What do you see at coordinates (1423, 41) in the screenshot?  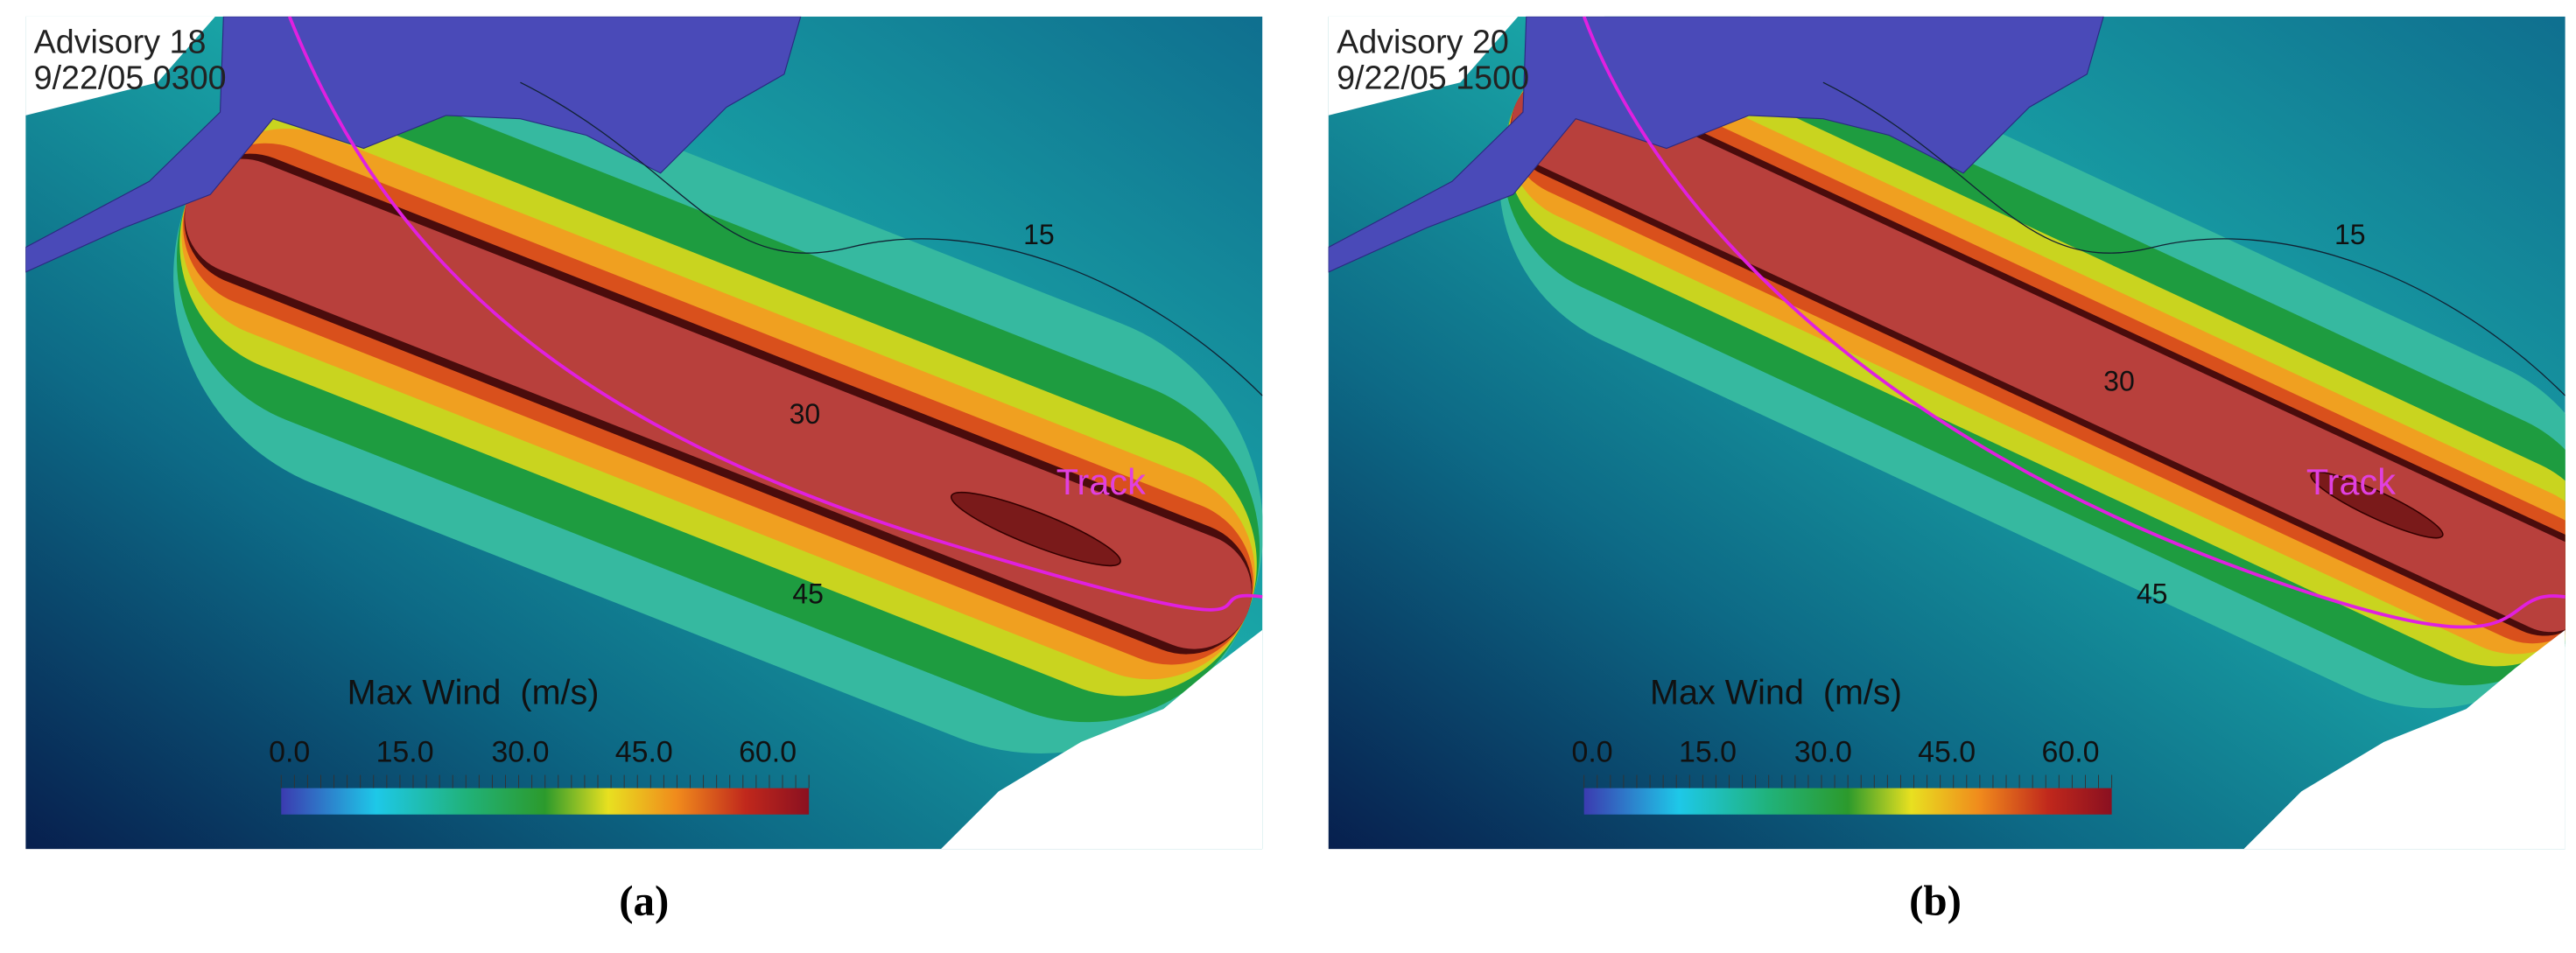 I see `advisory-title: Advisory 20` at bounding box center [1423, 41].